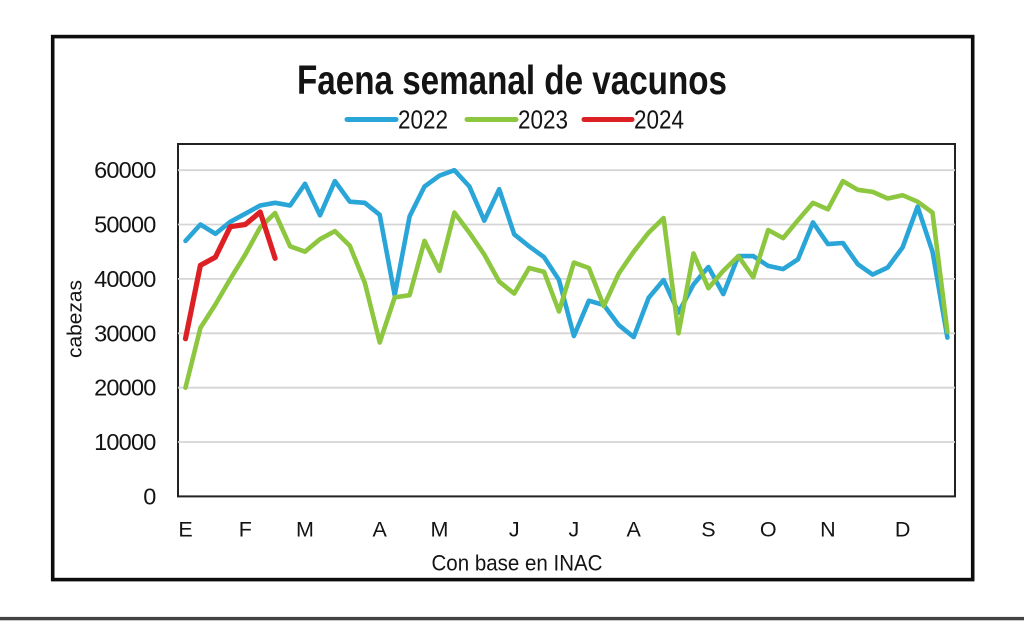  I want to click on svg-text: 60000, so click(125, 170).